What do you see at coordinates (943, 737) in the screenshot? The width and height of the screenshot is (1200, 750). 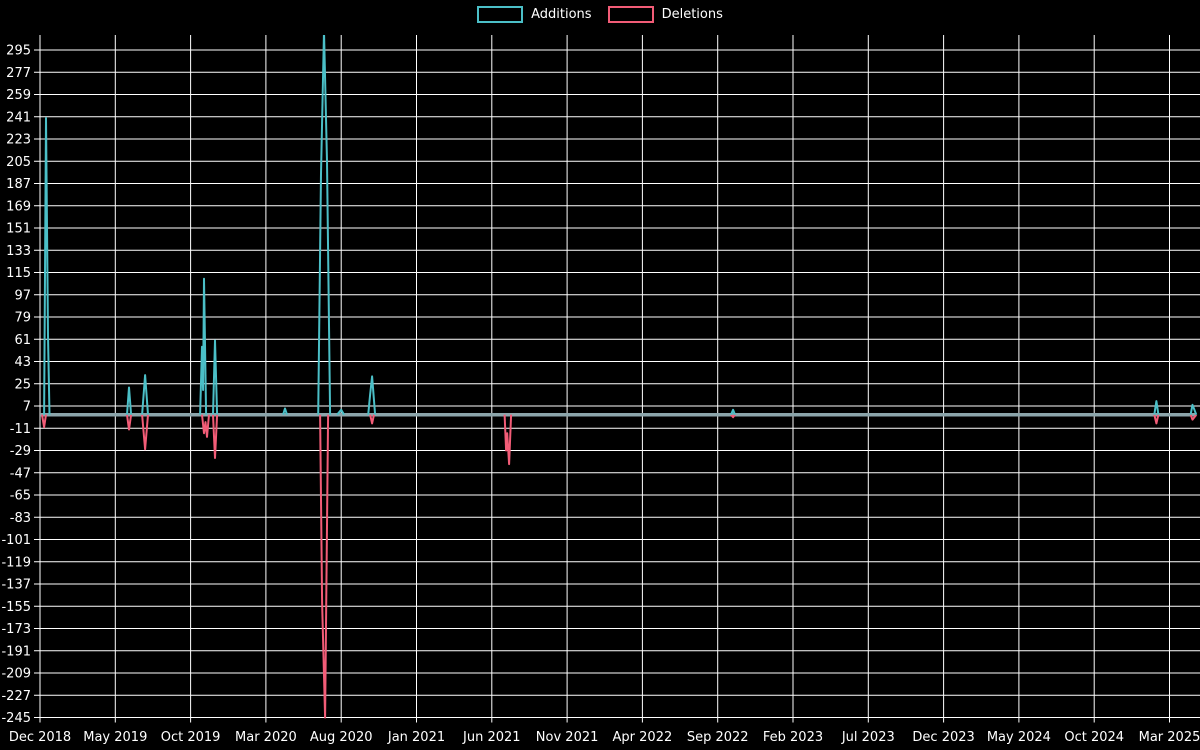 I see `x-tick-label: Dec 2023` at bounding box center [943, 737].